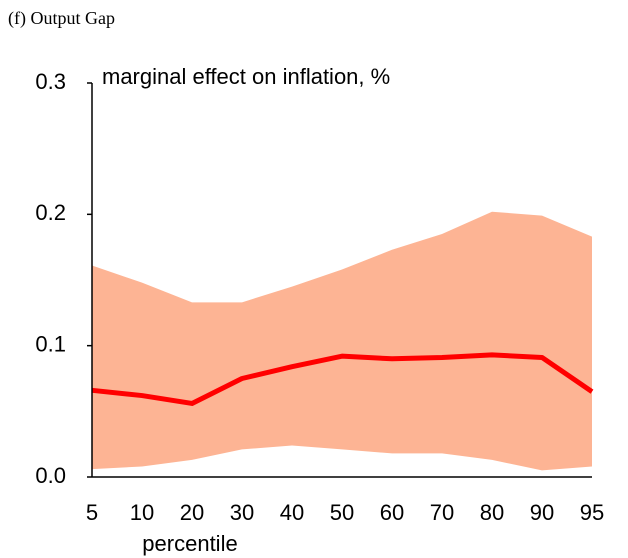 The image size is (628, 558). What do you see at coordinates (50, 343) in the screenshot?
I see `y-tick-label: 0.1` at bounding box center [50, 343].